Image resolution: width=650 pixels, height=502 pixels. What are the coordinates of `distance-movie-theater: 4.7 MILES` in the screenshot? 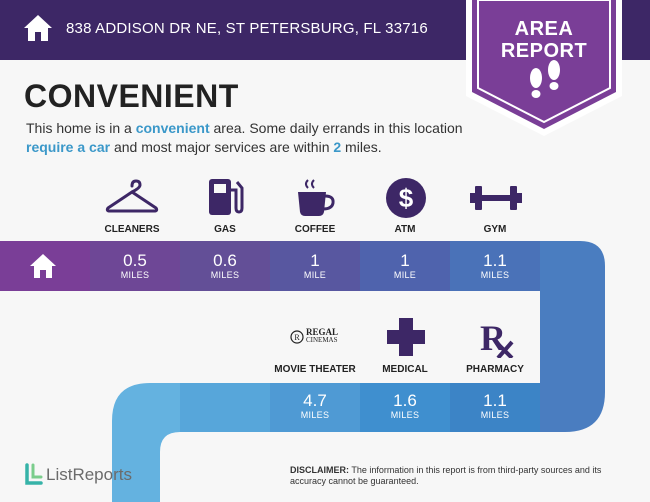 It's located at (315, 406).